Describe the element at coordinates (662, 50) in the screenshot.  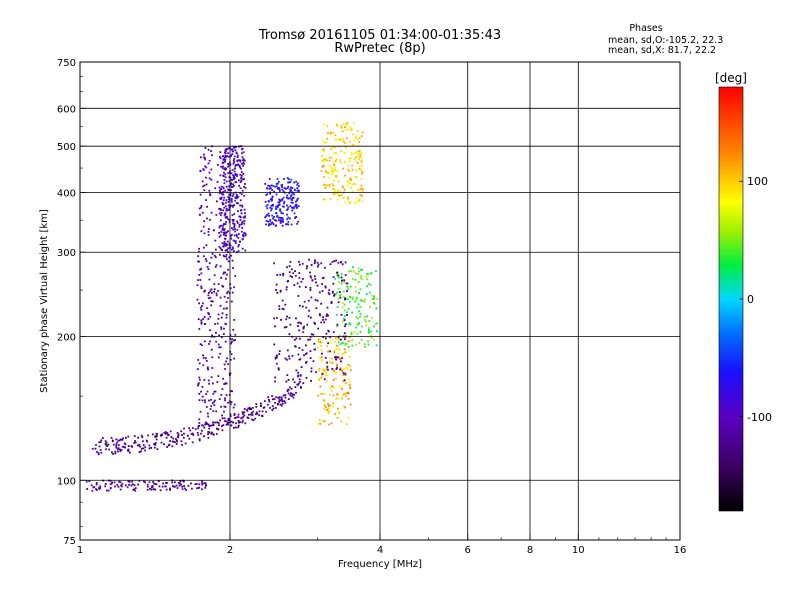
I see `stats-line-x: mean, sd,X: 81.7, 22.2` at that location.